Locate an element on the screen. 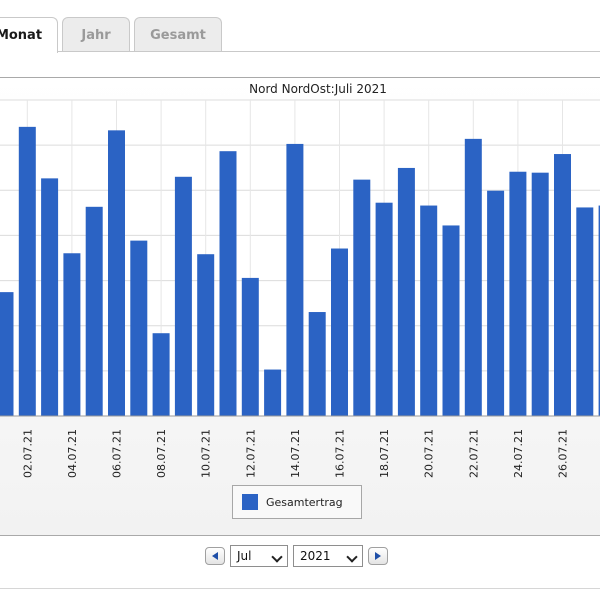 Image resolution: width=600 pixels, height=600 pixels. arrow-left-icon is located at coordinates (215, 556).